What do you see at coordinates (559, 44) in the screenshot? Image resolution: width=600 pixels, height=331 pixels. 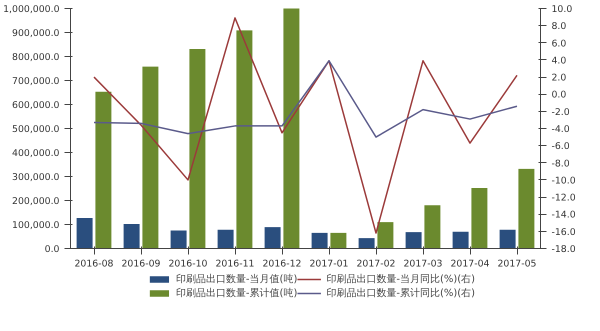 I see `y2-tick-label: 6.0` at bounding box center [559, 44].